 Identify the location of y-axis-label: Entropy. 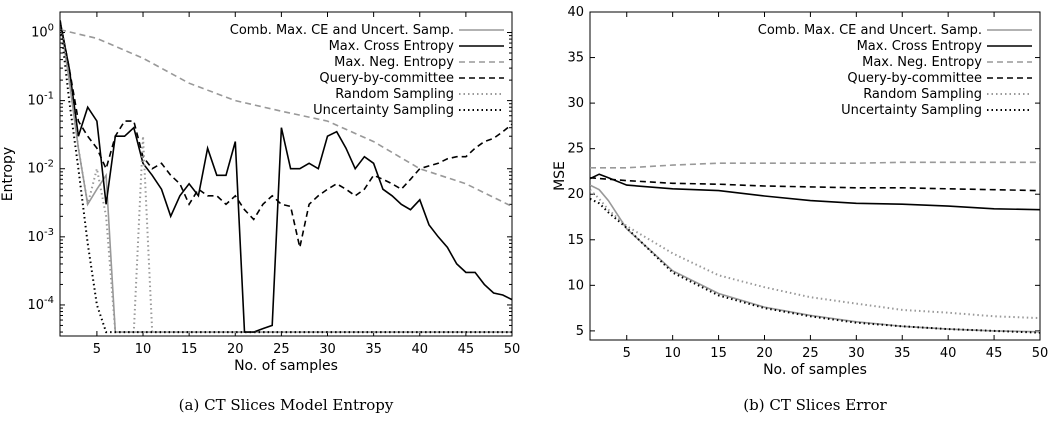
(8, 174).